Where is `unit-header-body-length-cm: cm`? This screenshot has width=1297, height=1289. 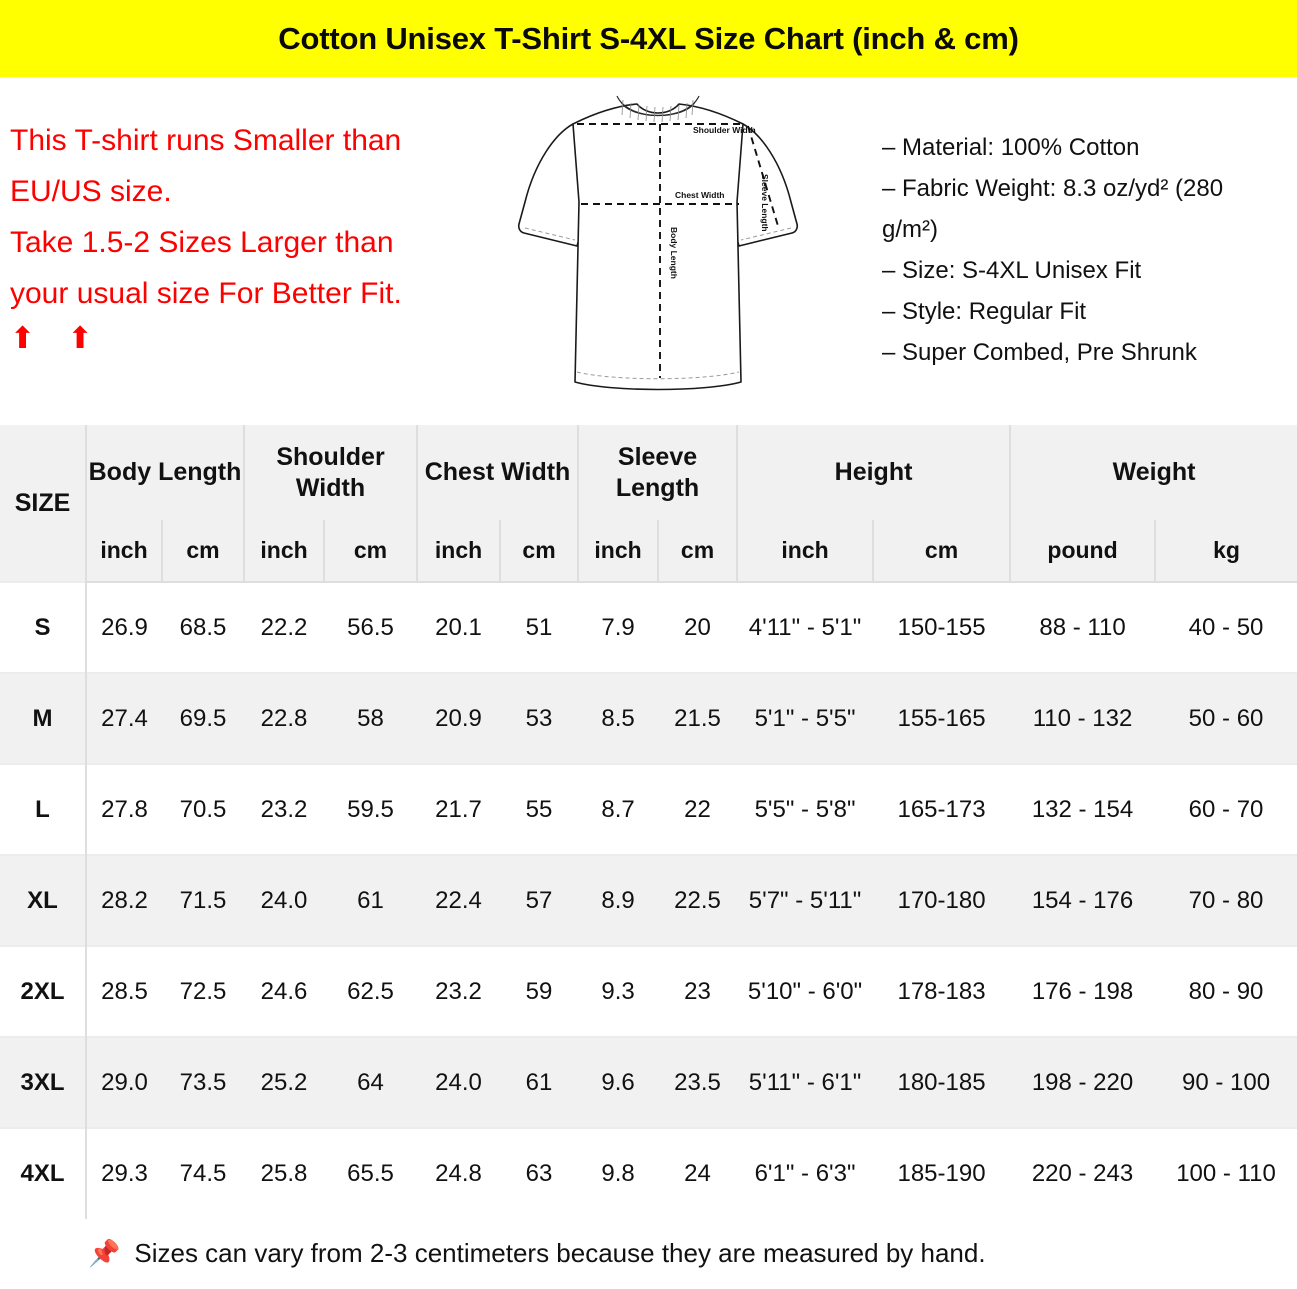
unit-header-body-length-cm: cm is located at coordinates (203, 551).